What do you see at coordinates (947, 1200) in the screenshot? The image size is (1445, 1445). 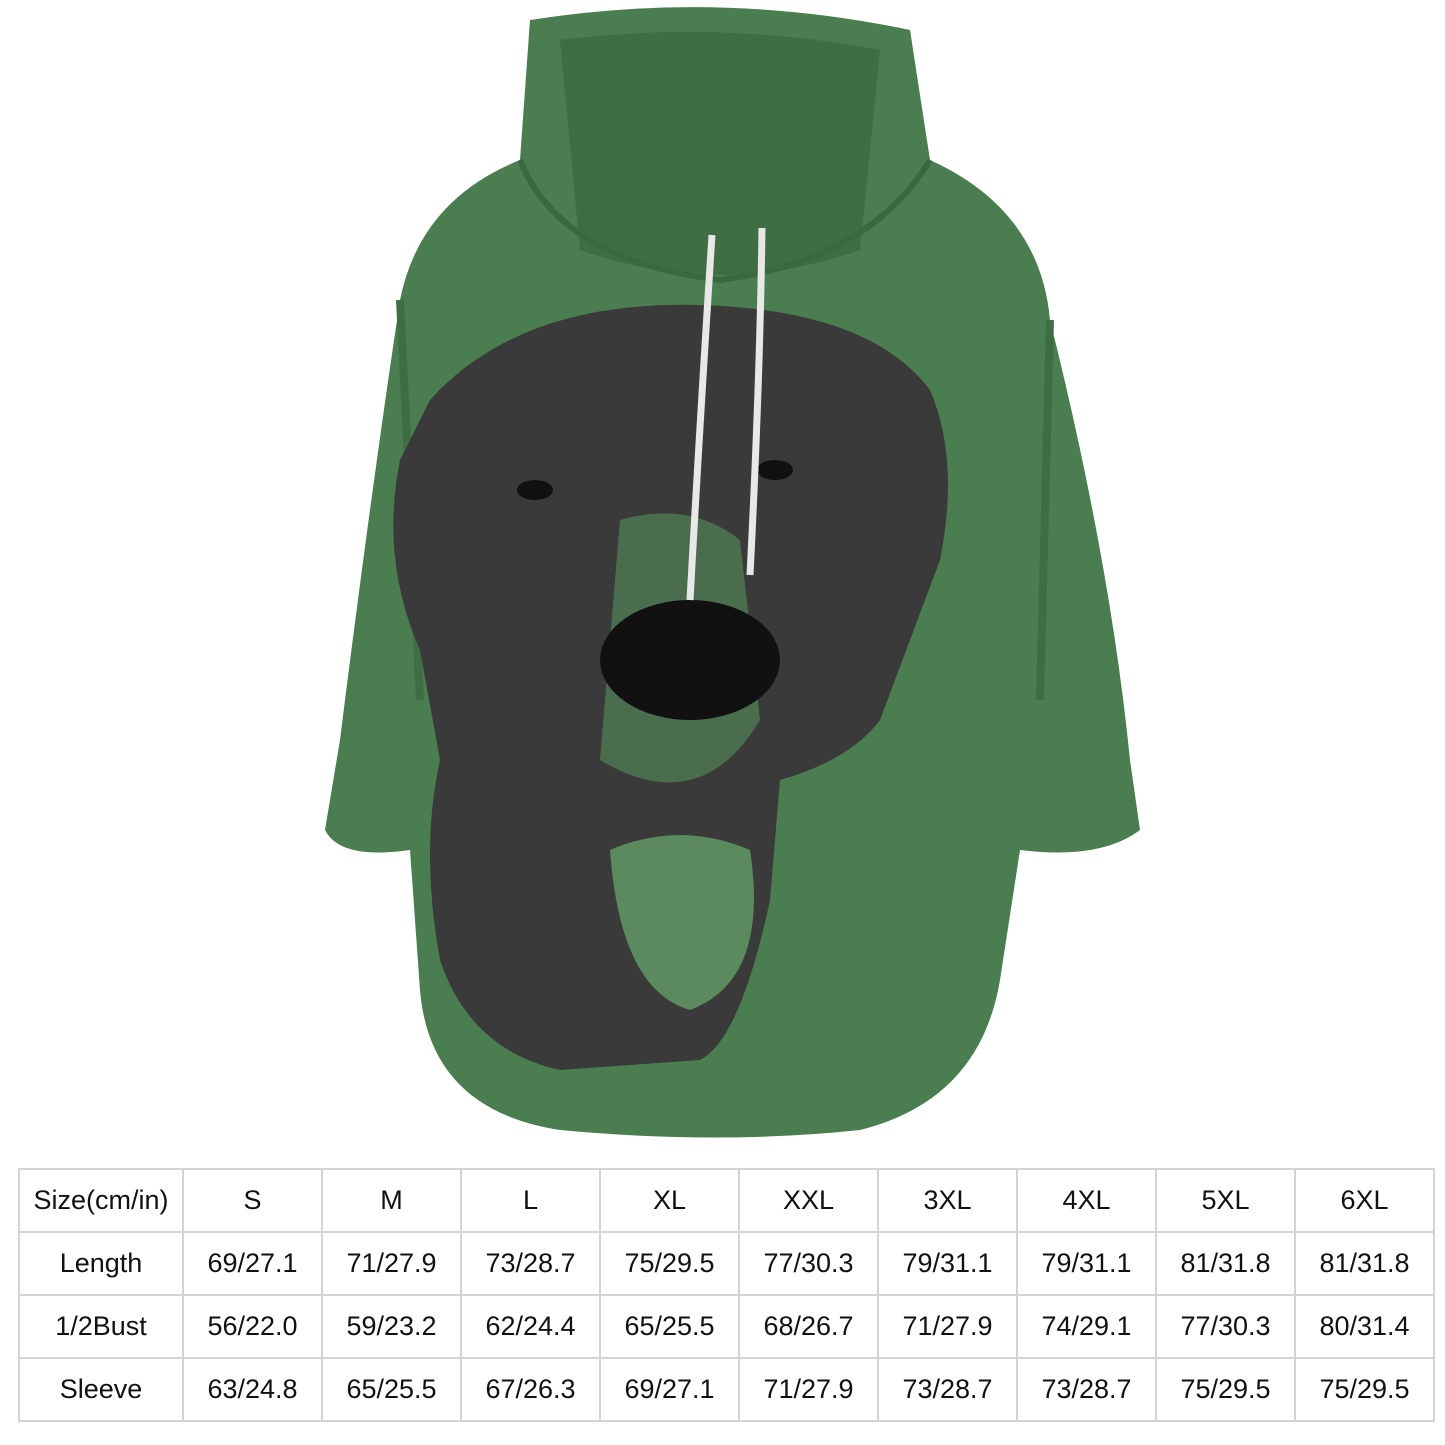 I see `table-header-cell: 3XL` at bounding box center [947, 1200].